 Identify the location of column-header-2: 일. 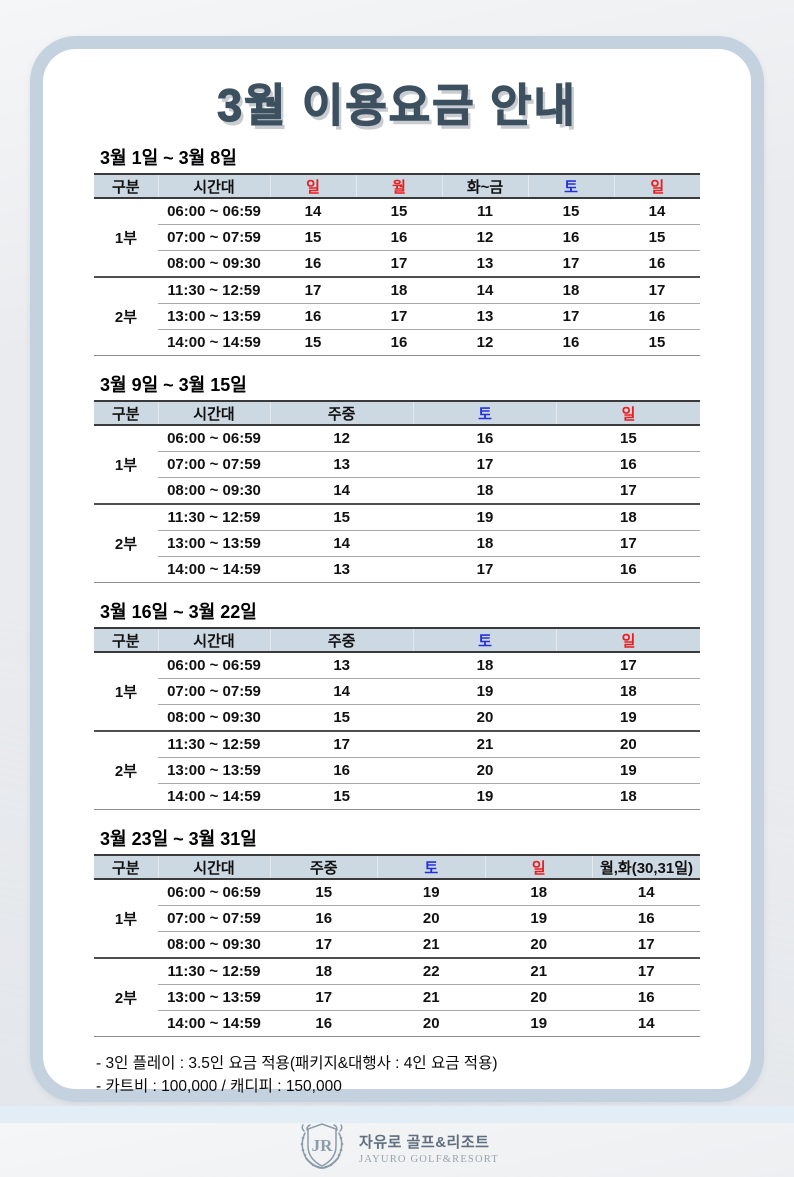
(312, 186).